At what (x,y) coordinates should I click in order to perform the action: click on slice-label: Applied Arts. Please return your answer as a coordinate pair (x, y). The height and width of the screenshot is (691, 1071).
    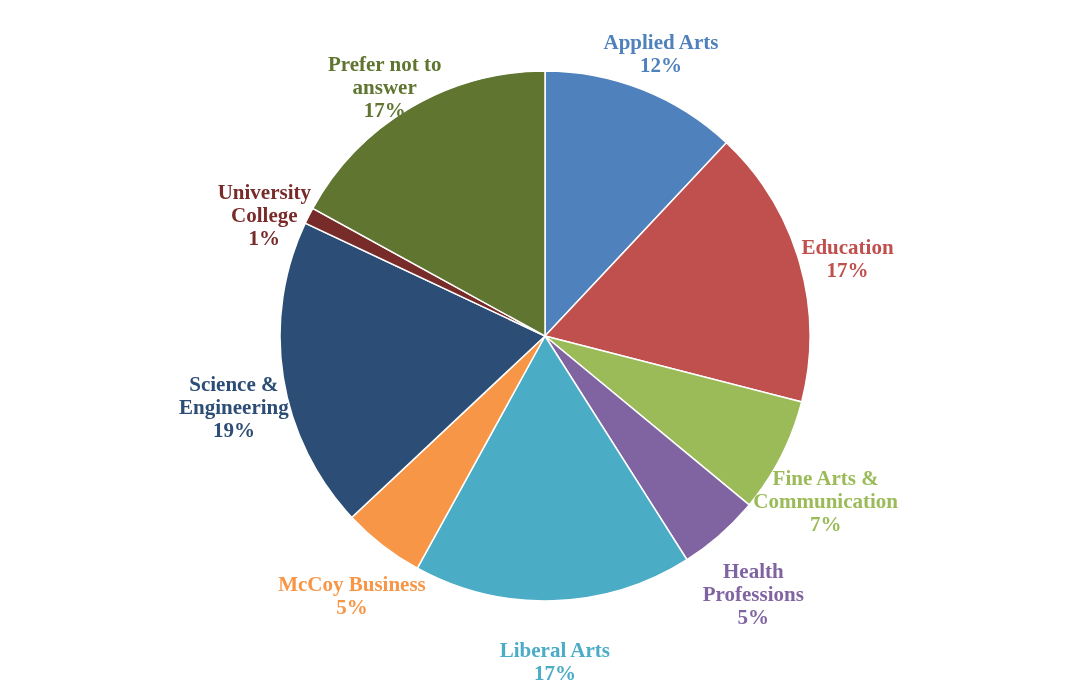
    Looking at the image, I should click on (661, 42).